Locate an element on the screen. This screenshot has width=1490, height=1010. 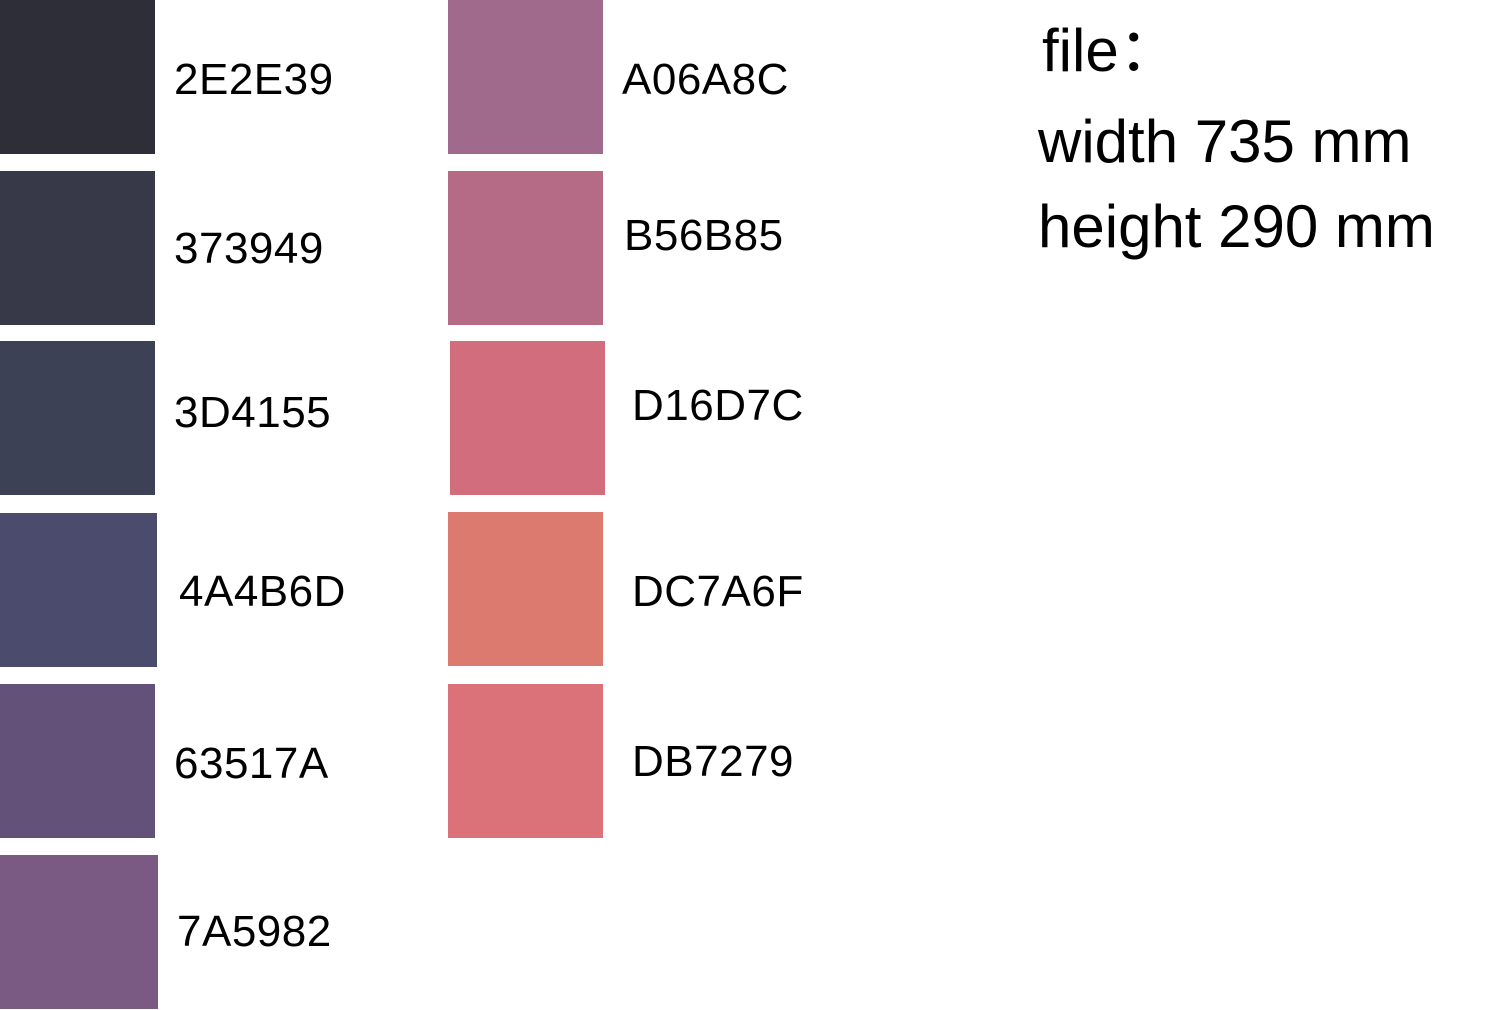
color-code-label: 7A5982 is located at coordinates (254, 931).